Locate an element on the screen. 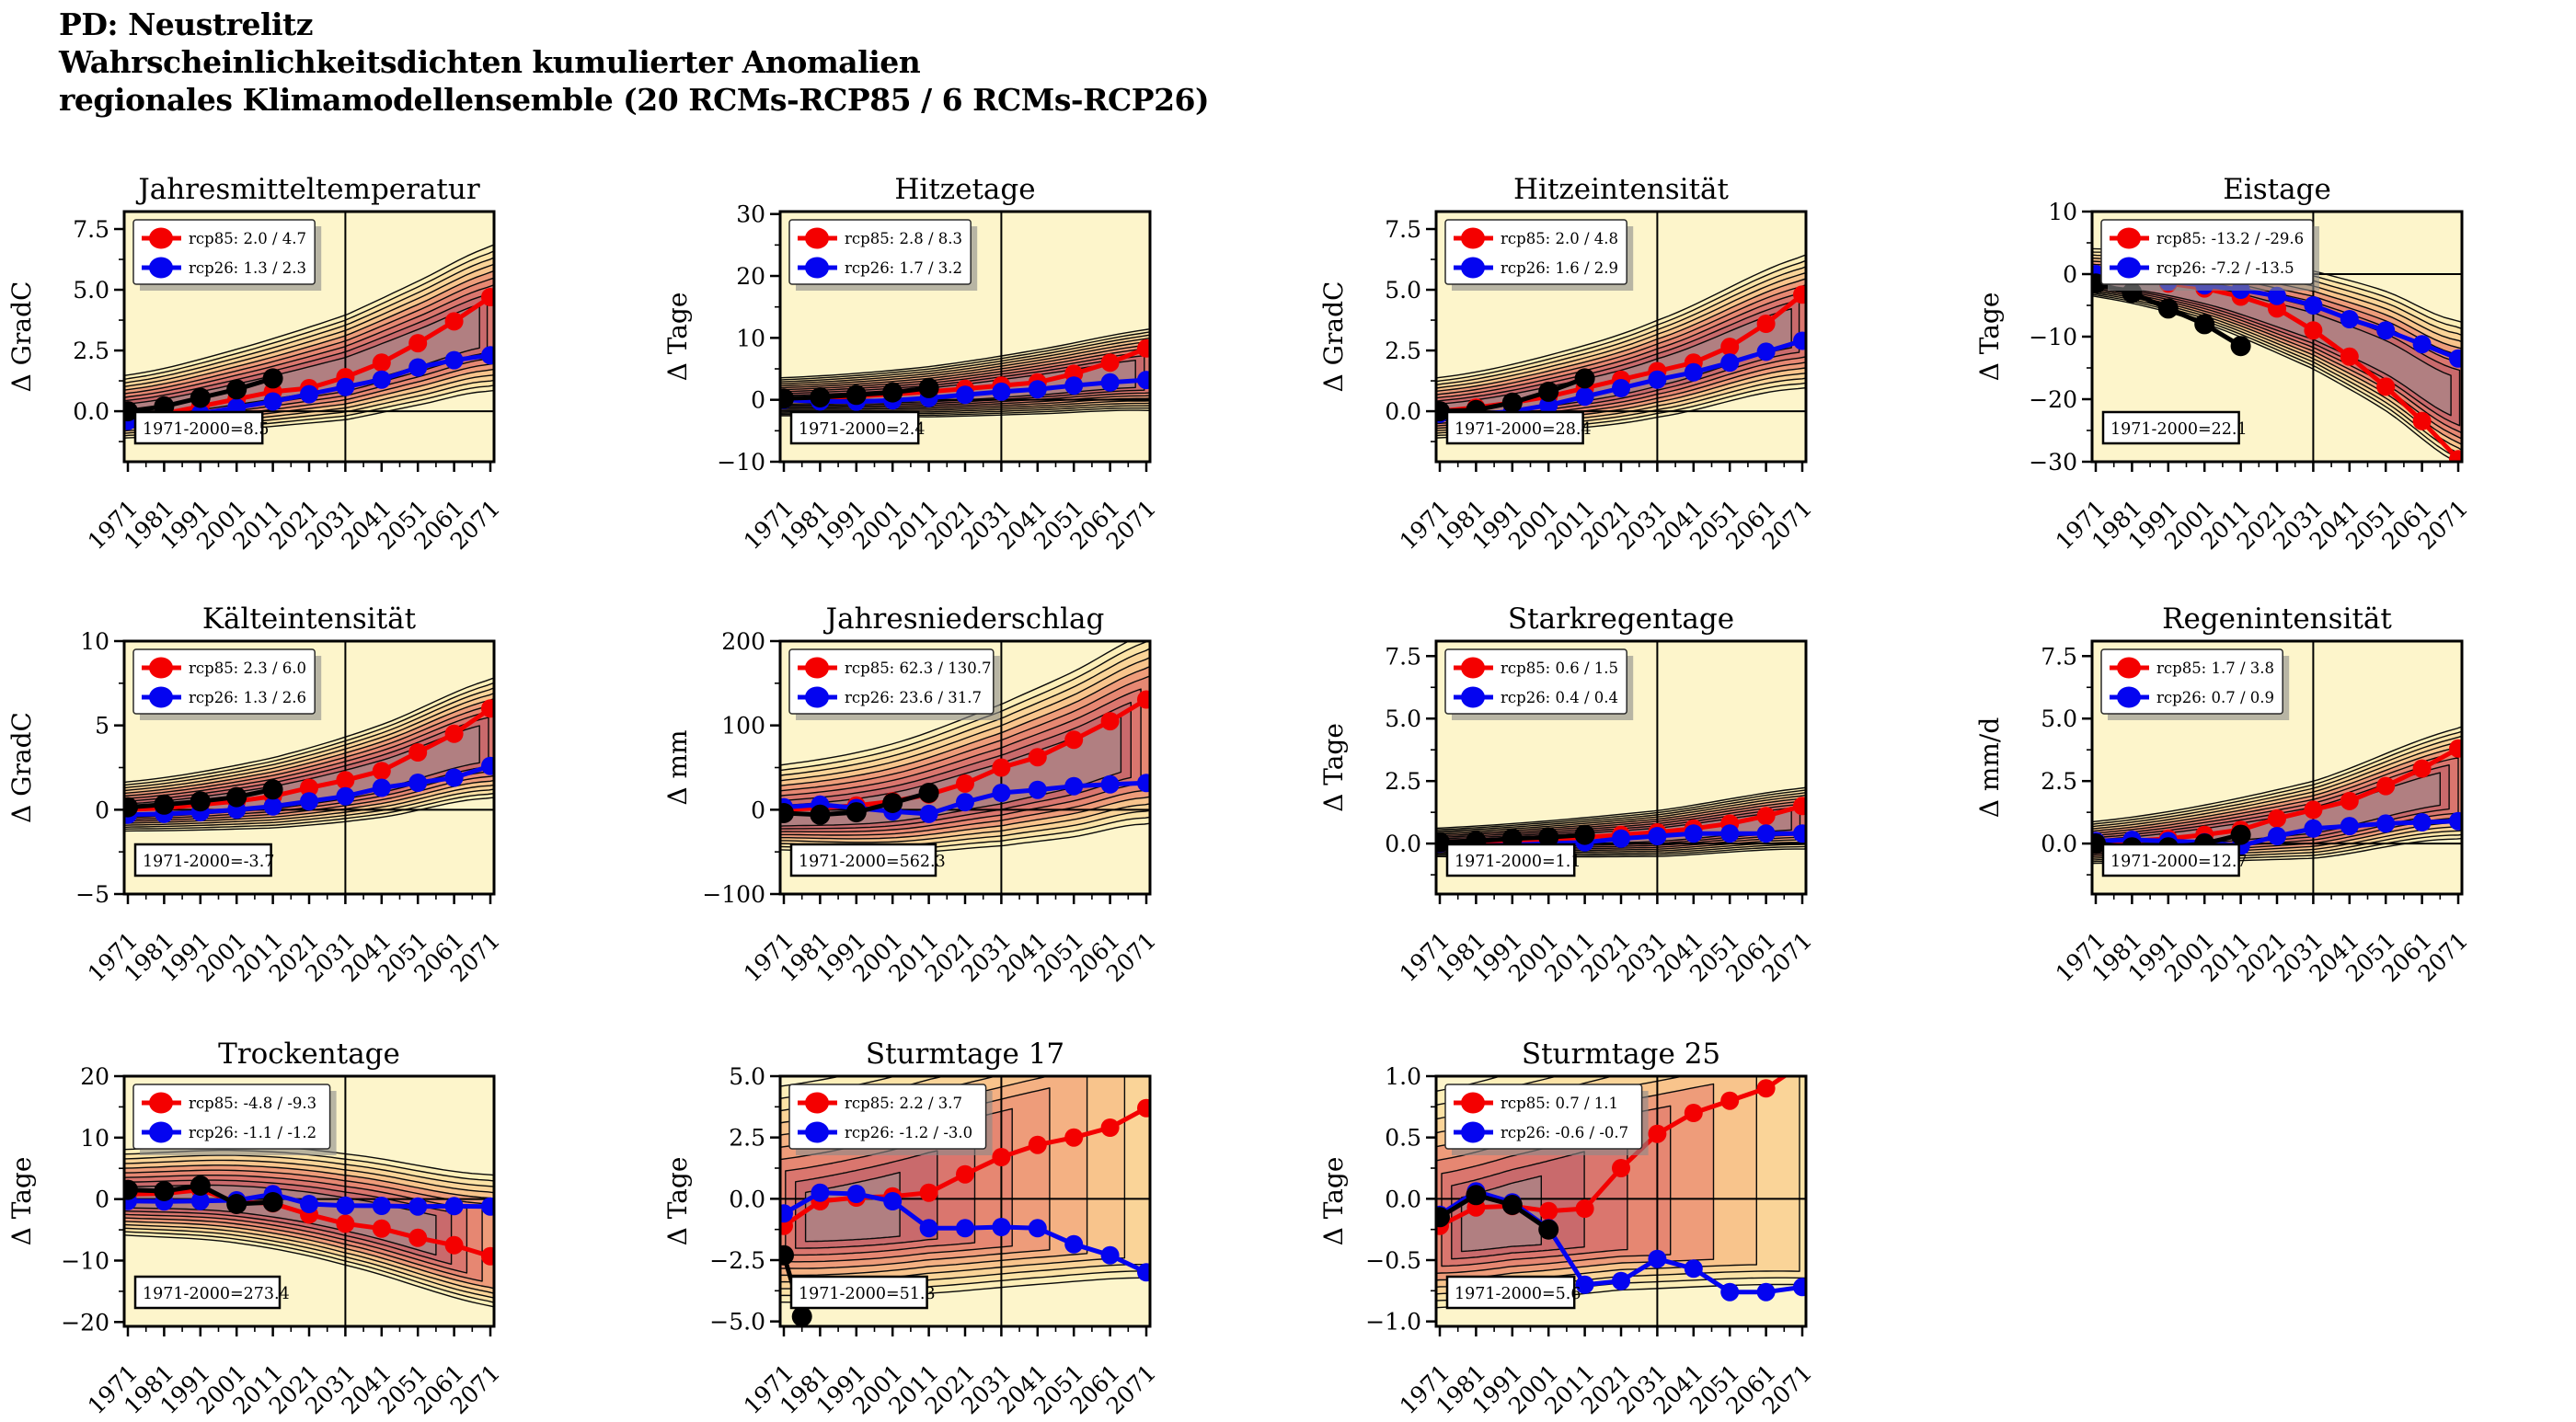 This screenshot has width=2576, height=1422. y-axis-label: Δ Tage is located at coordinates (21, 1201).